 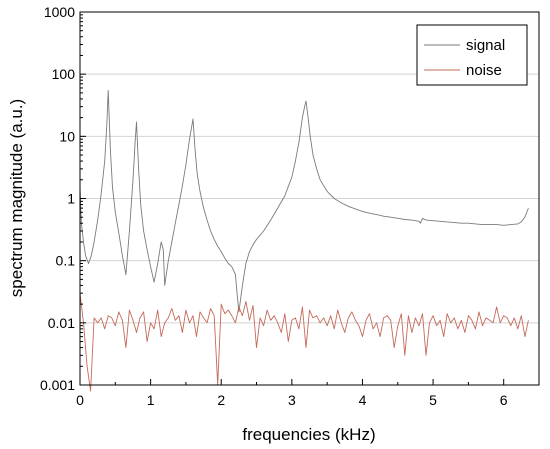 What do you see at coordinates (484, 70) in the screenshot?
I see `legend-label-noise: noise` at bounding box center [484, 70].